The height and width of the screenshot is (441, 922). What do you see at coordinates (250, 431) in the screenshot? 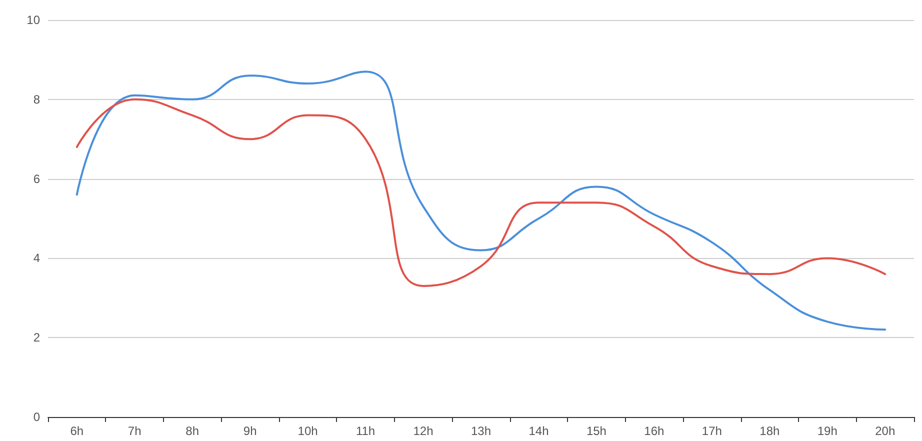
I see `x-tick-label: 9h` at bounding box center [250, 431].